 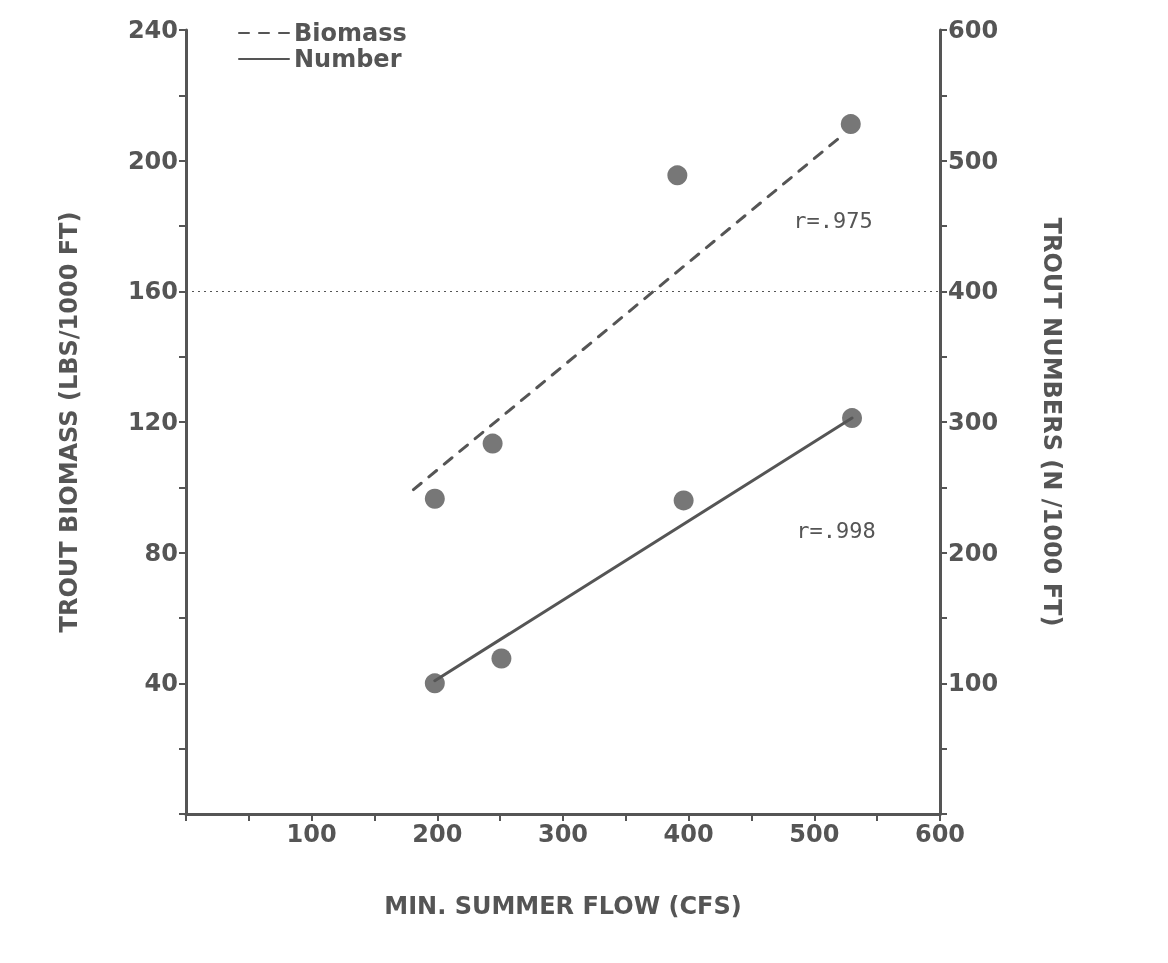 What do you see at coordinates (973, 552) in the screenshot?
I see `y2-tick-label: 200` at bounding box center [973, 552].